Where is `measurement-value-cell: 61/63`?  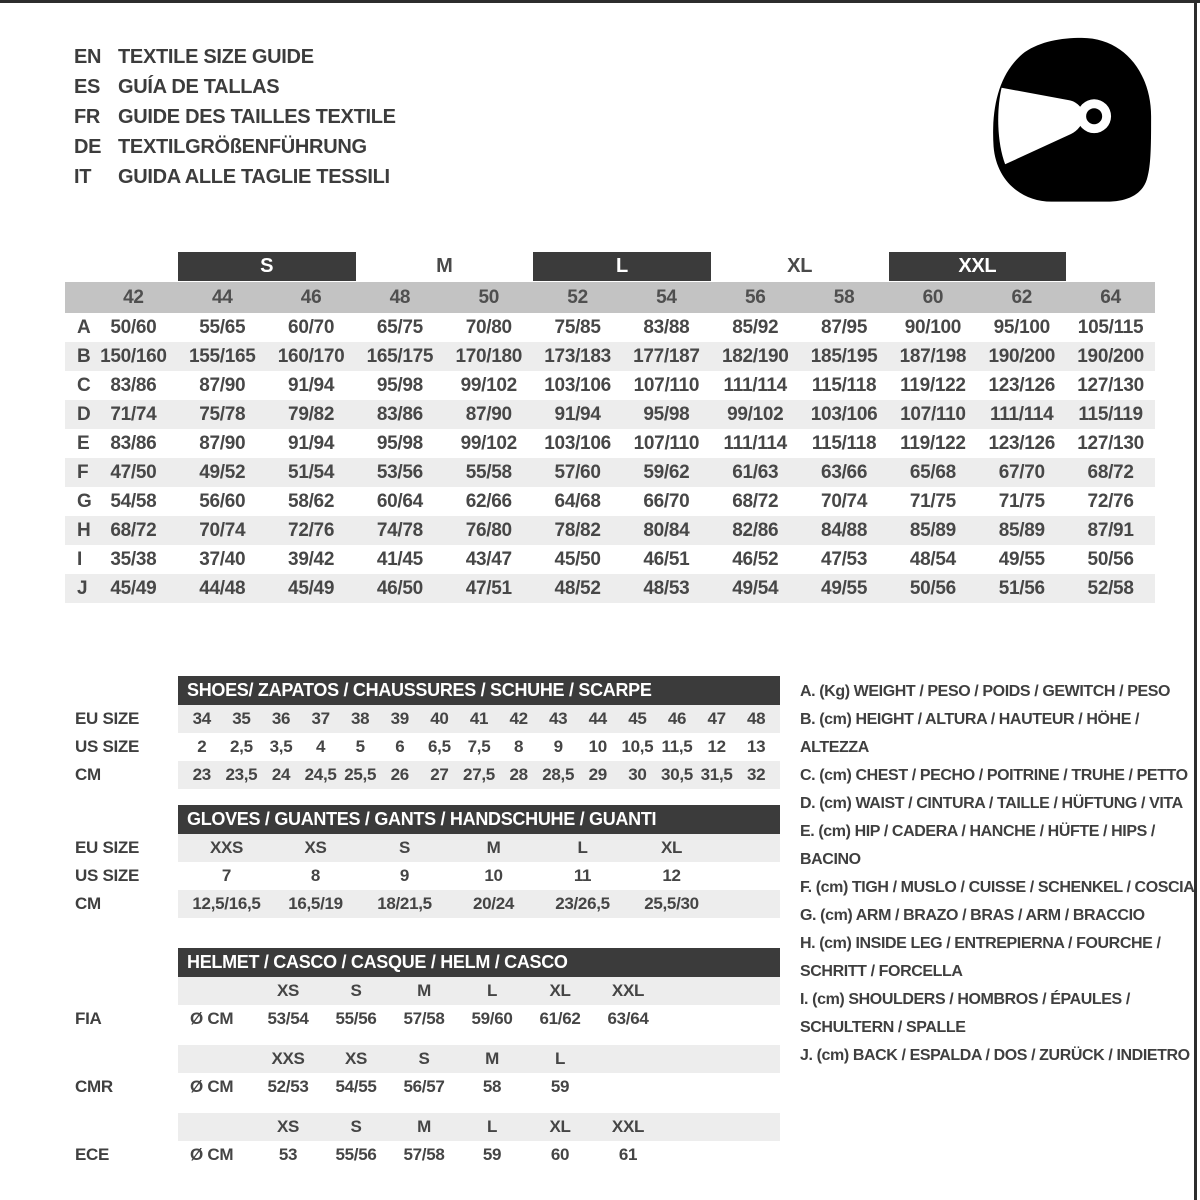
measurement-value-cell: 61/63 is located at coordinates (755, 472).